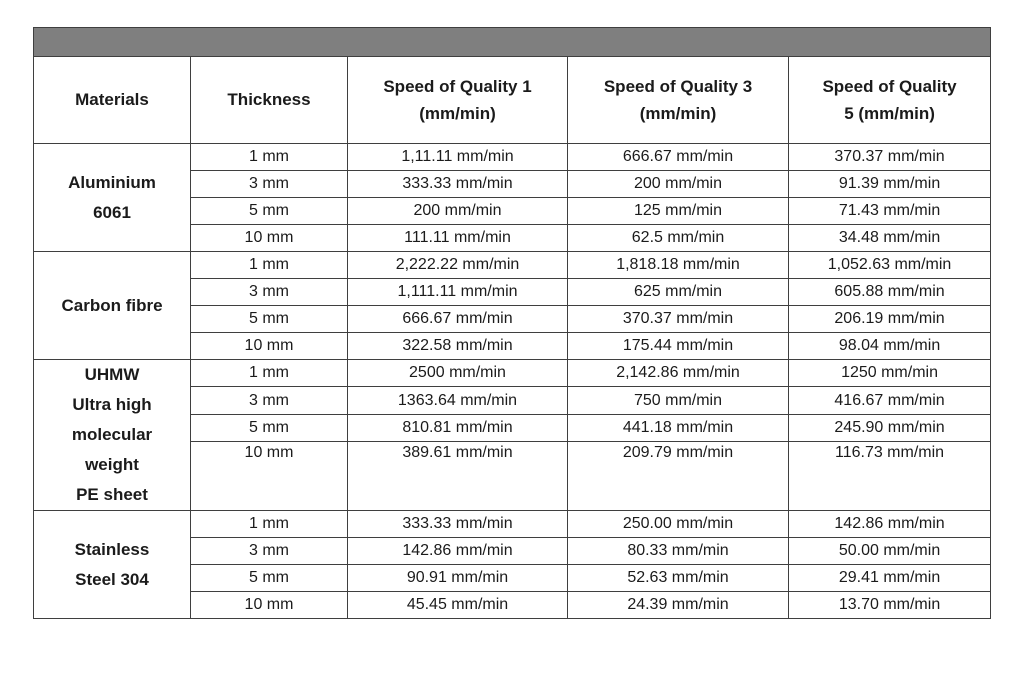  What do you see at coordinates (457, 428) in the screenshot?
I see `speed-q1-cell: 810.81 mm/min` at bounding box center [457, 428].